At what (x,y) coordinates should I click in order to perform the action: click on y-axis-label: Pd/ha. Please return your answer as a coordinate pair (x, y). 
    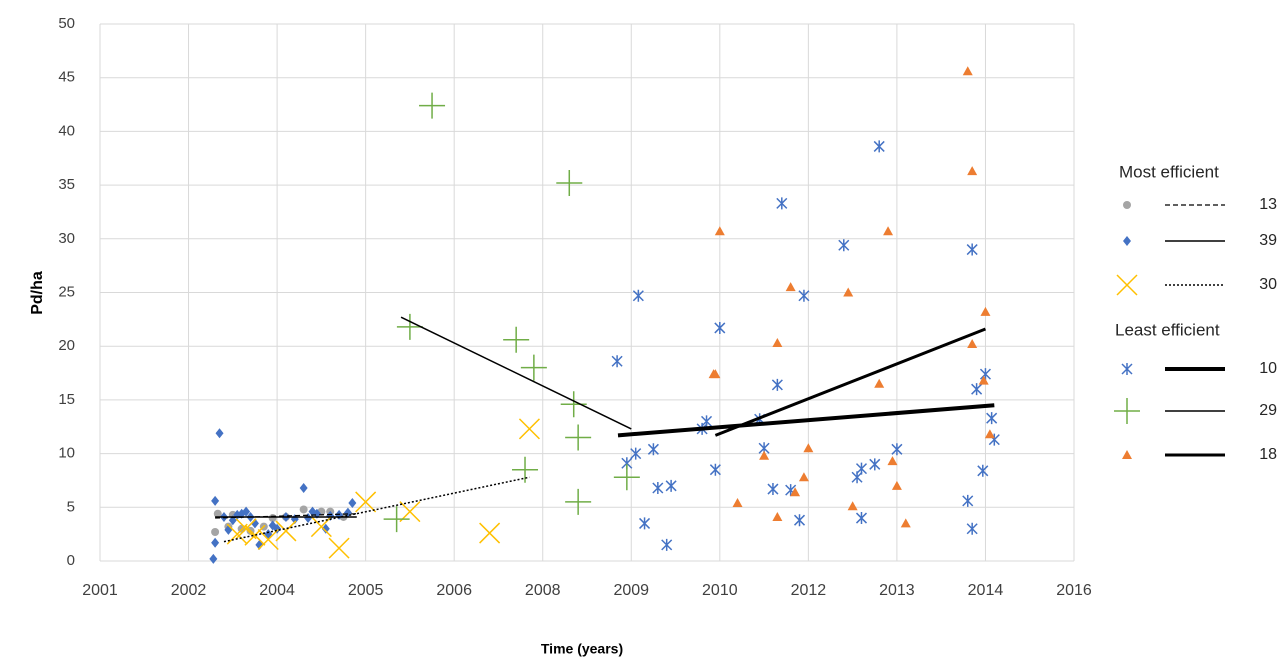
    Looking at the image, I should click on (37, 293).